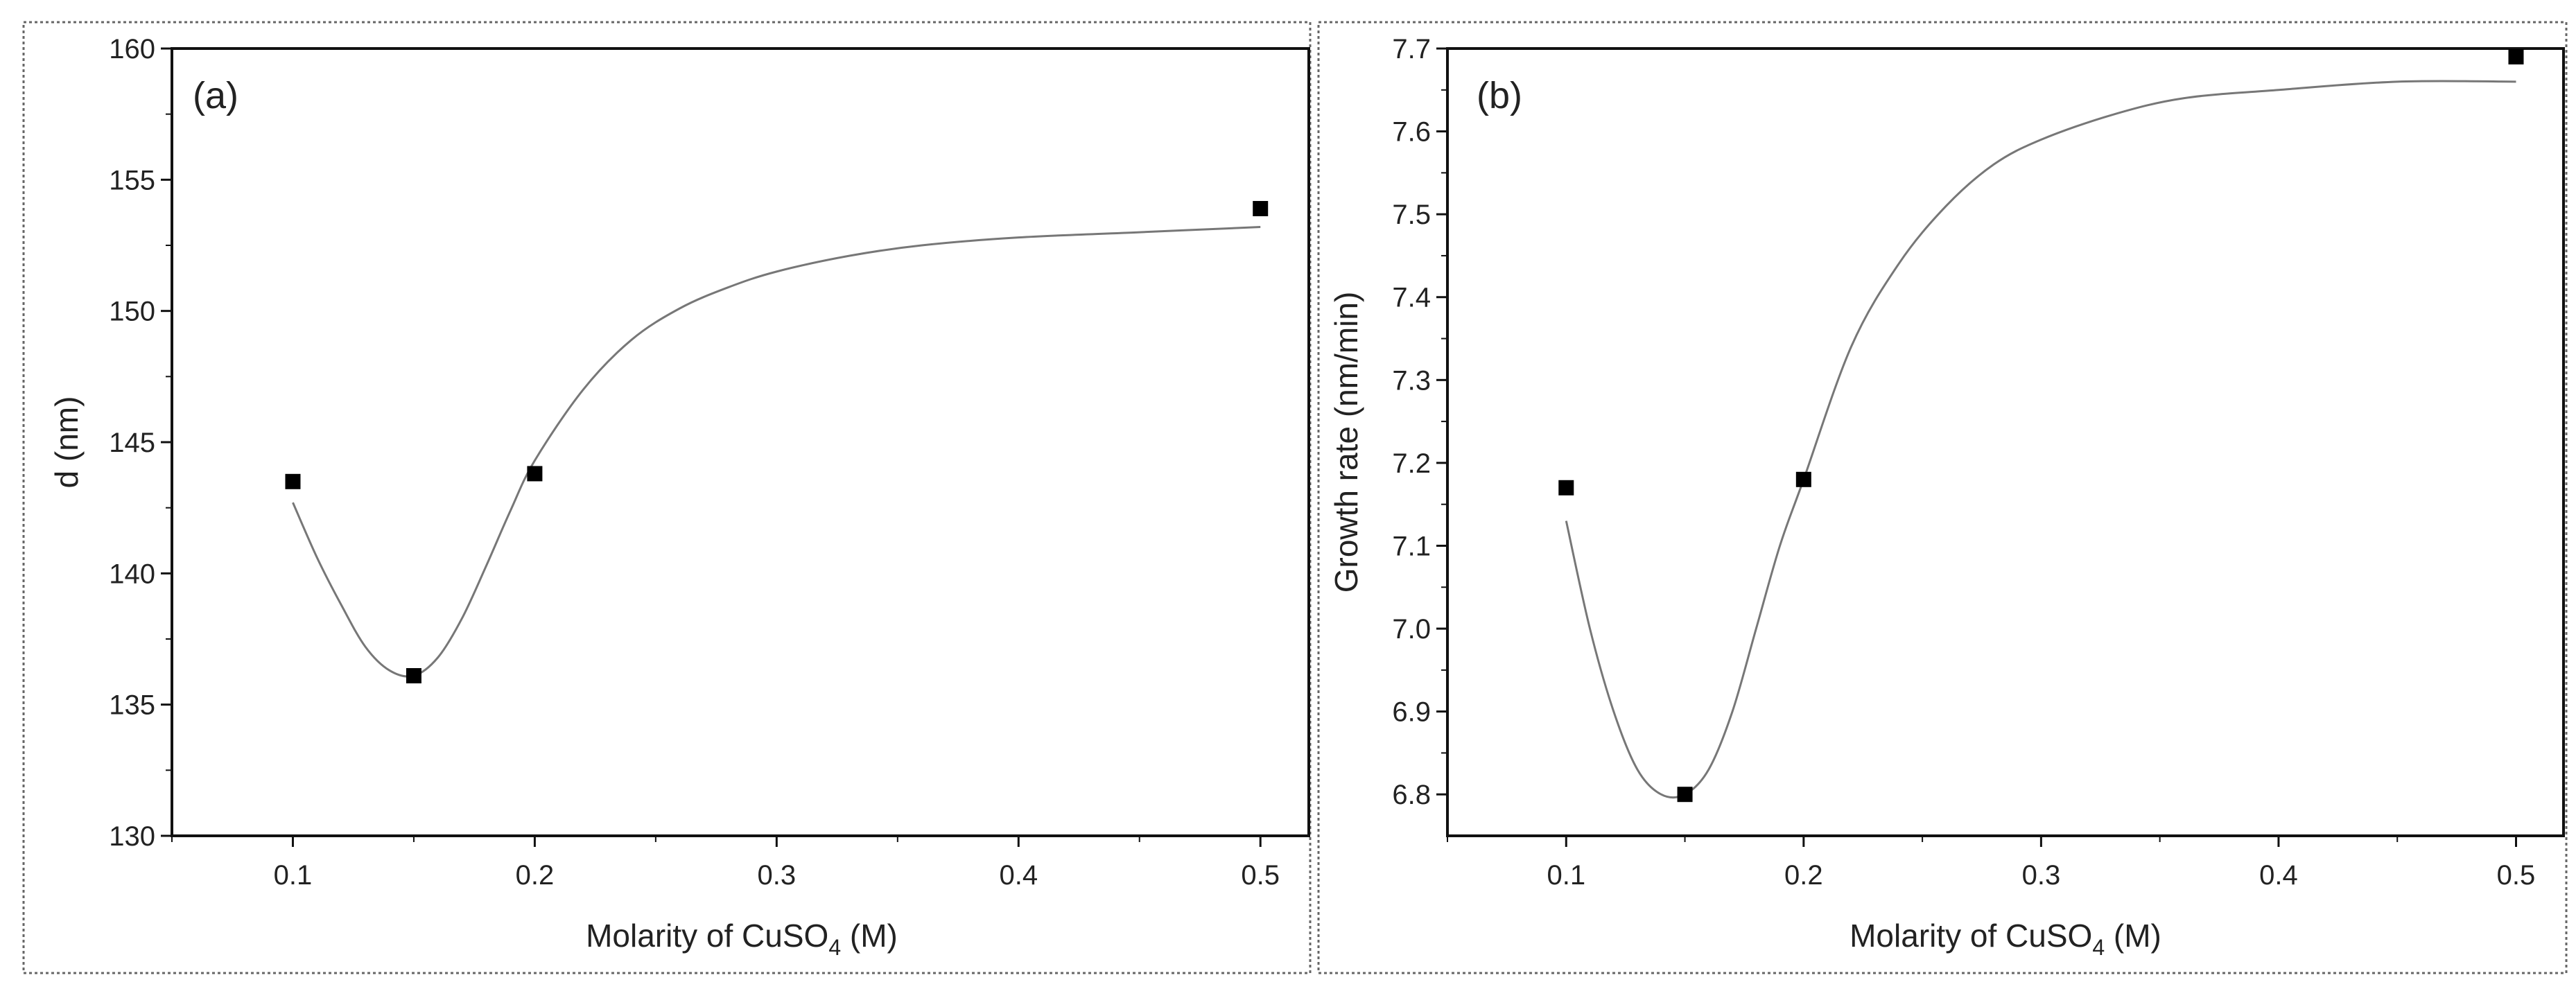 This screenshot has width=2576, height=998. What do you see at coordinates (1411, 49) in the screenshot?
I see `y-tick-label: 7.7` at bounding box center [1411, 49].